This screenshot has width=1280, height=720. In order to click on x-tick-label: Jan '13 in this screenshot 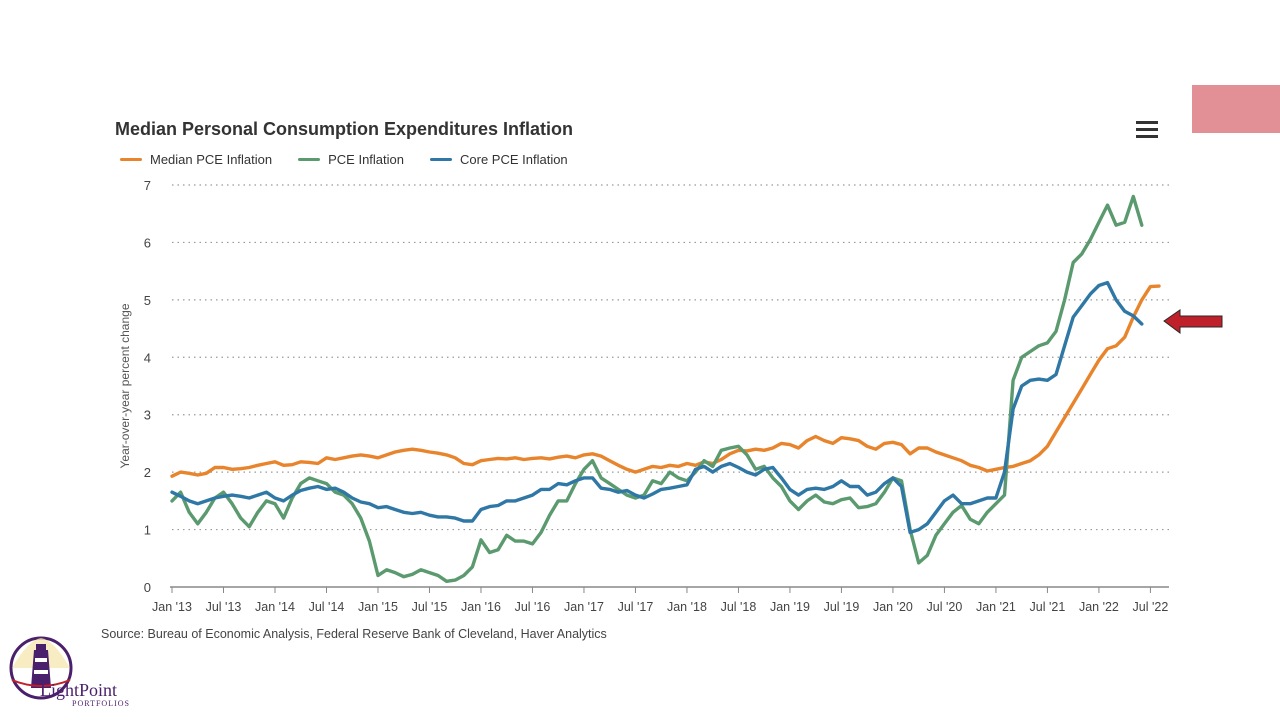, I will do `click(172, 607)`.